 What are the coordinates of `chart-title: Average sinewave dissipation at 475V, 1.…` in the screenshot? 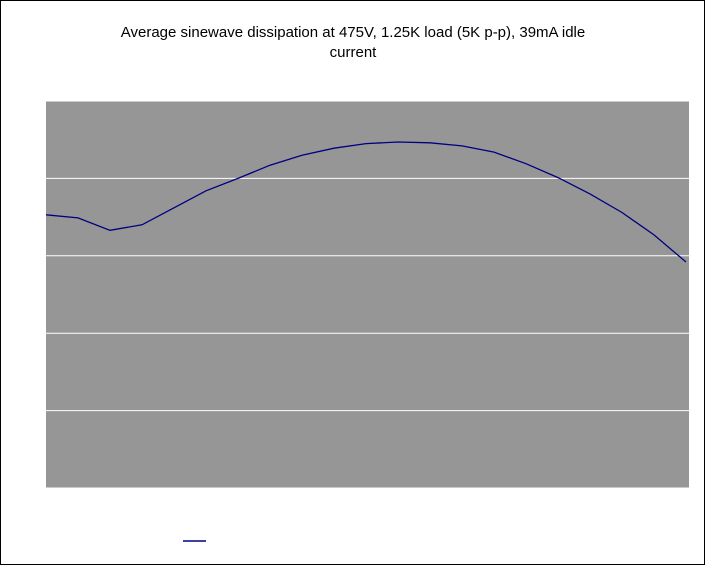 It's located at (353, 32).